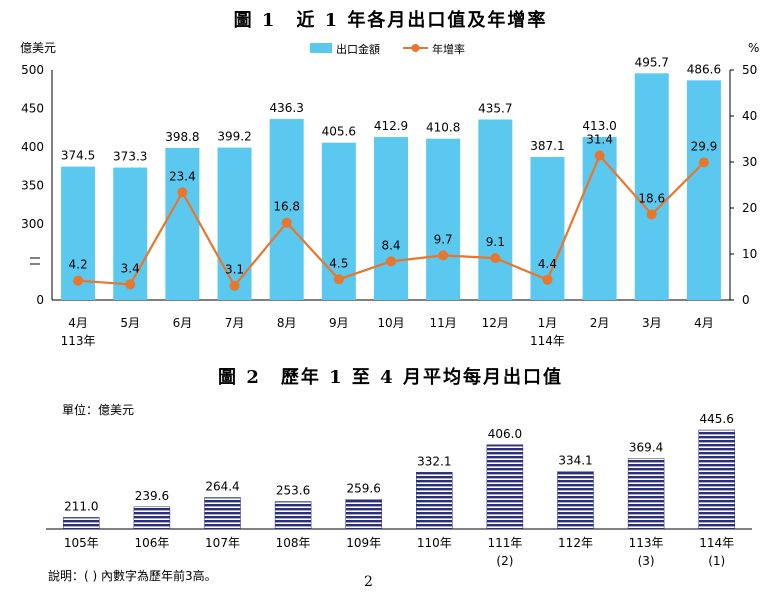  I want to click on bar-data-label: 406.0, so click(505, 434).